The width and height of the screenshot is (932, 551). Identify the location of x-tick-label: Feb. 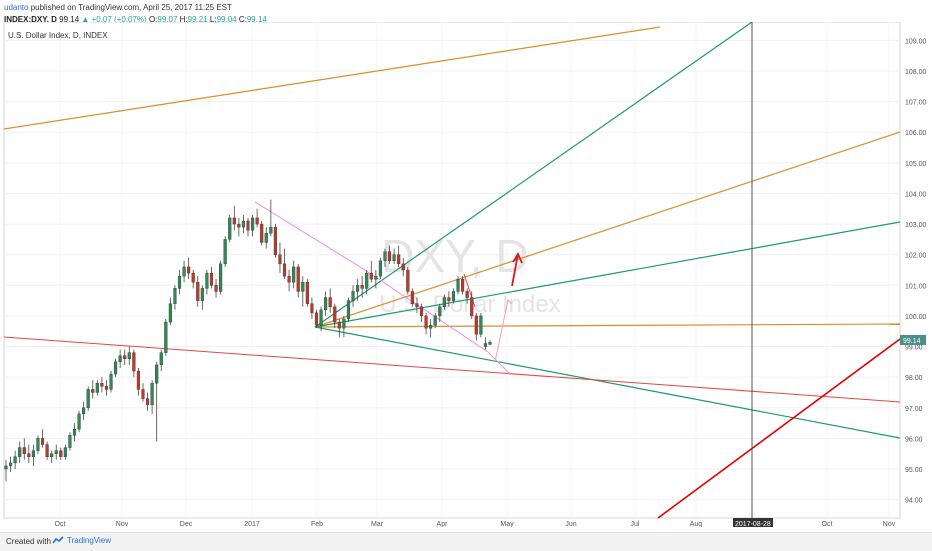
(317, 524).